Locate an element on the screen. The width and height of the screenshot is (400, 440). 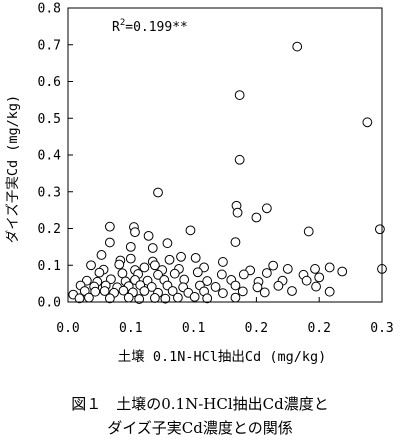
y-tick-label: 0.0 is located at coordinates (49, 303).